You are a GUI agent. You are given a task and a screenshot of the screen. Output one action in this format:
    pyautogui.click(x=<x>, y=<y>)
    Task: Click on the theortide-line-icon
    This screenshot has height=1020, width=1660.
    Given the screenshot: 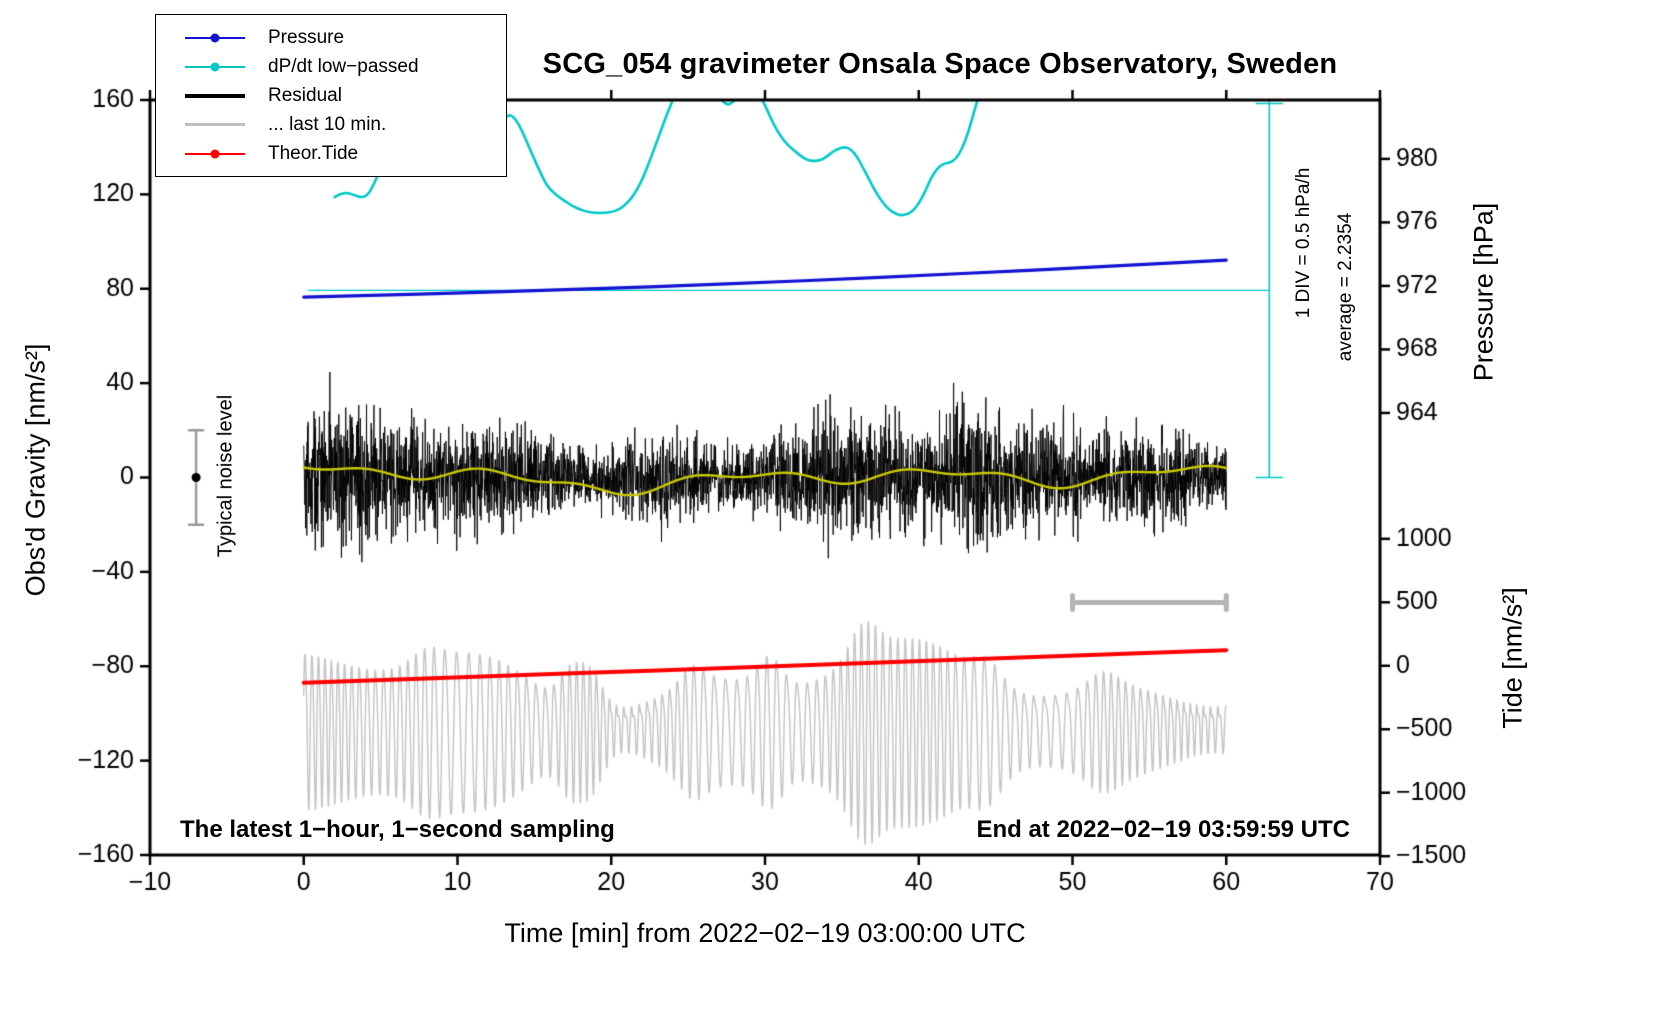 What is the action you would take?
    pyautogui.click(x=215, y=154)
    